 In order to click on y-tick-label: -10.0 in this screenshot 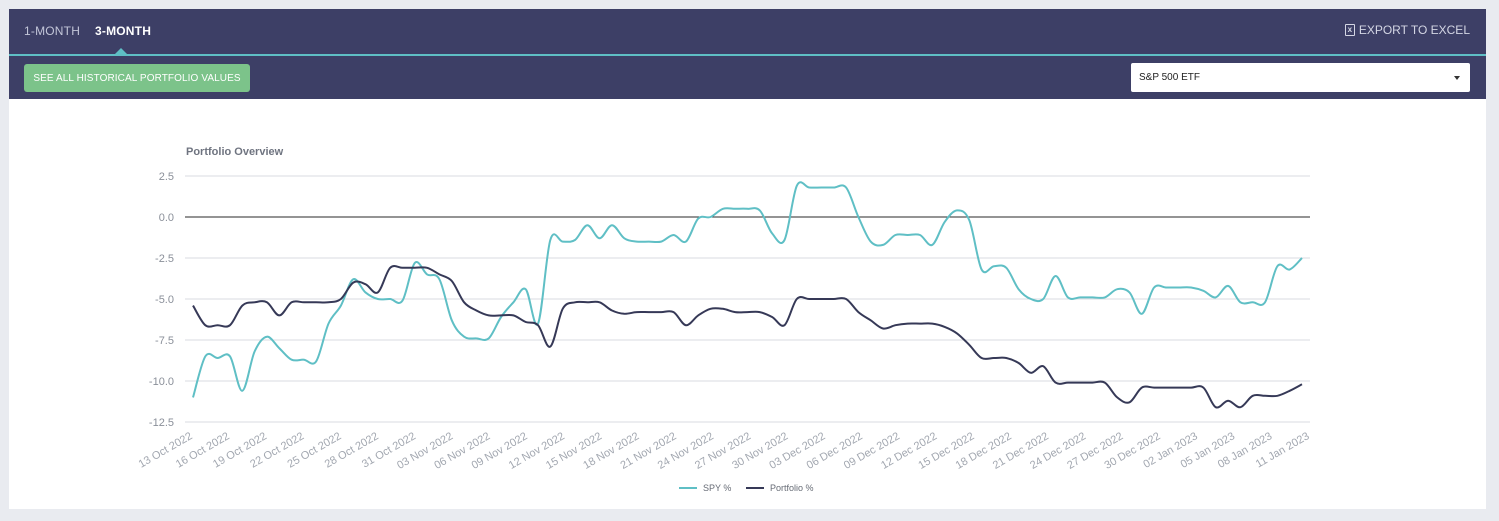, I will do `click(161, 382)`.